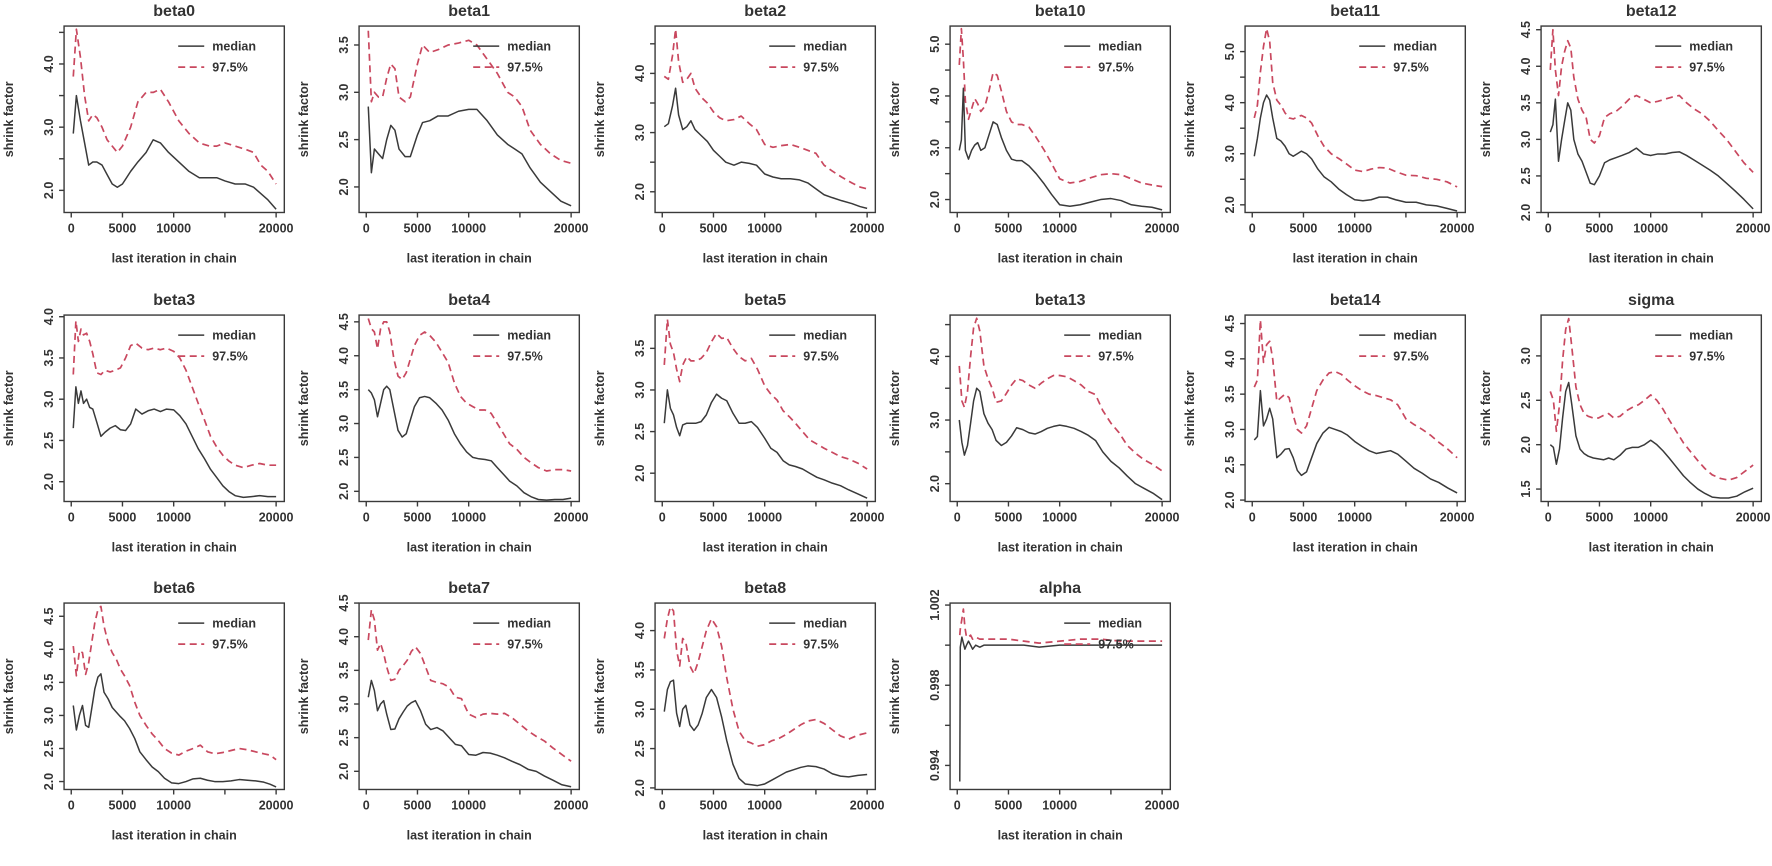 The height and width of the screenshot is (866, 1772). Describe the element at coordinates (1355, 300) in the screenshot. I see `plot-title: beta14` at that location.